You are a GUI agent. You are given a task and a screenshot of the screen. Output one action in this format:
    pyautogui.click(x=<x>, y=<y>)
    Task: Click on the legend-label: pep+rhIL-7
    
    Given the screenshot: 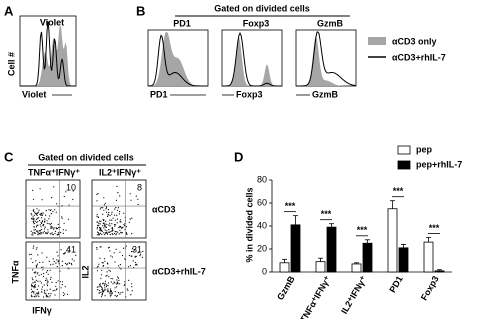 What is the action you would take?
    pyautogui.click(x=439, y=164)
    